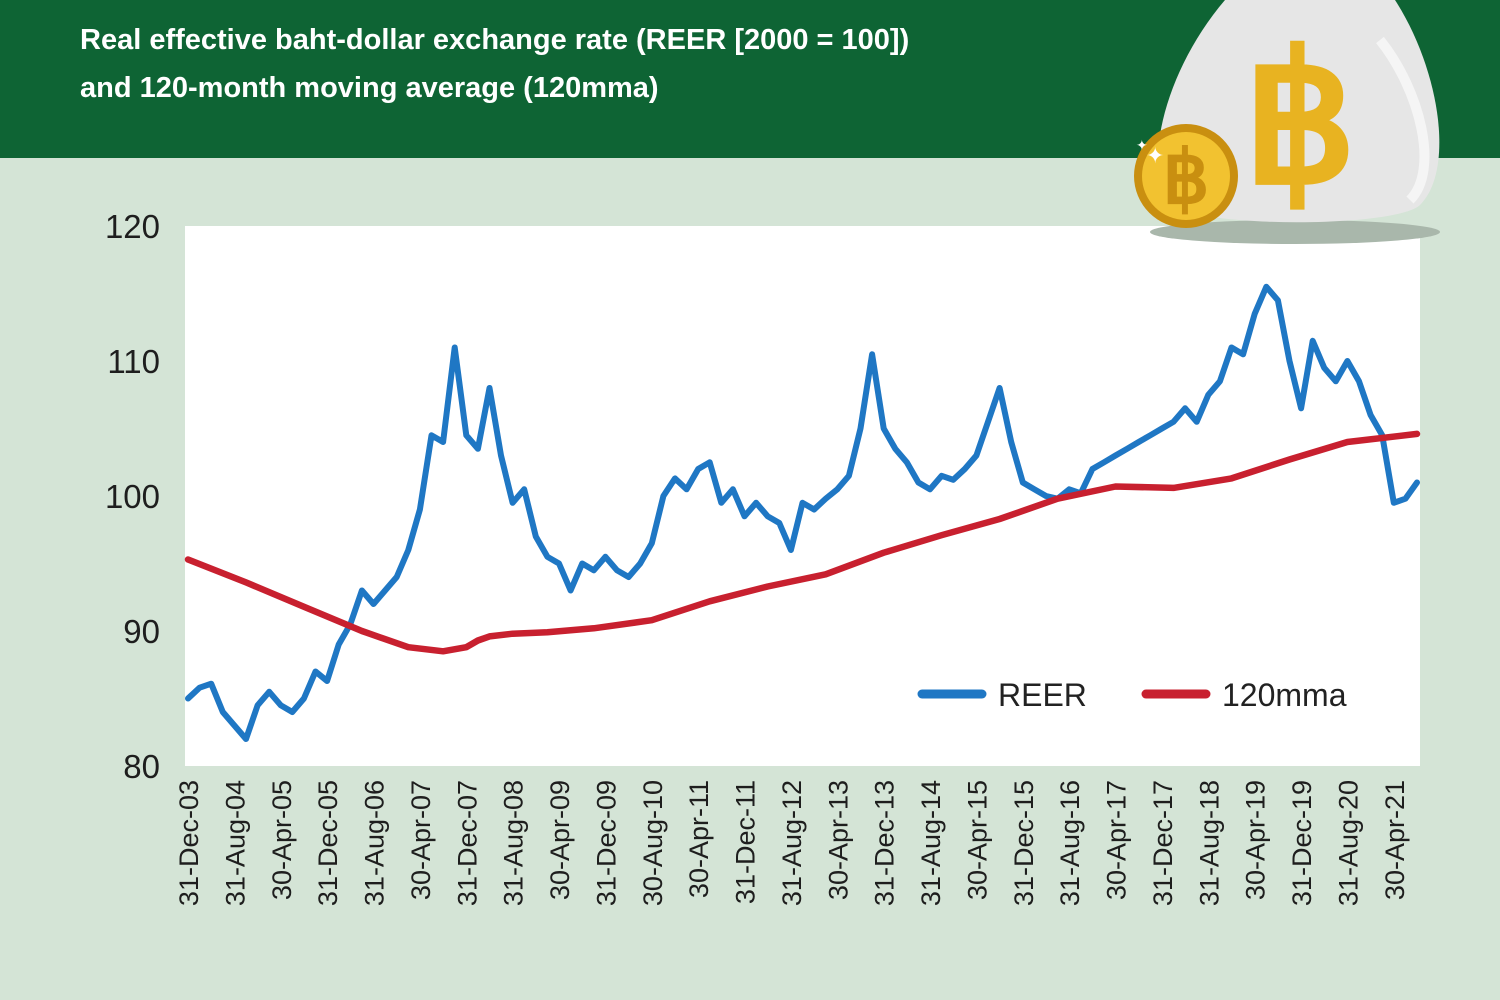 The width and height of the screenshot is (1500, 1000). Describe the element at coordinates (1284, 695) in the screenshot. I see `legend-mma-label: 120mma` at that location.